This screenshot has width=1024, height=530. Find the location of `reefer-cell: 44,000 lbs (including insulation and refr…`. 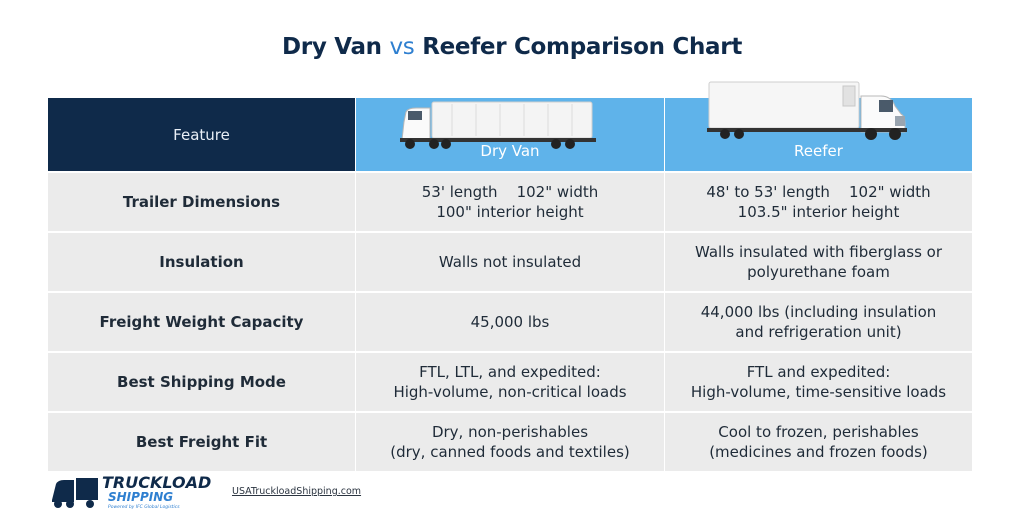

reefer-cell: 44,000 lbs (including insulation and refr… is located at coordinates (818, 322).